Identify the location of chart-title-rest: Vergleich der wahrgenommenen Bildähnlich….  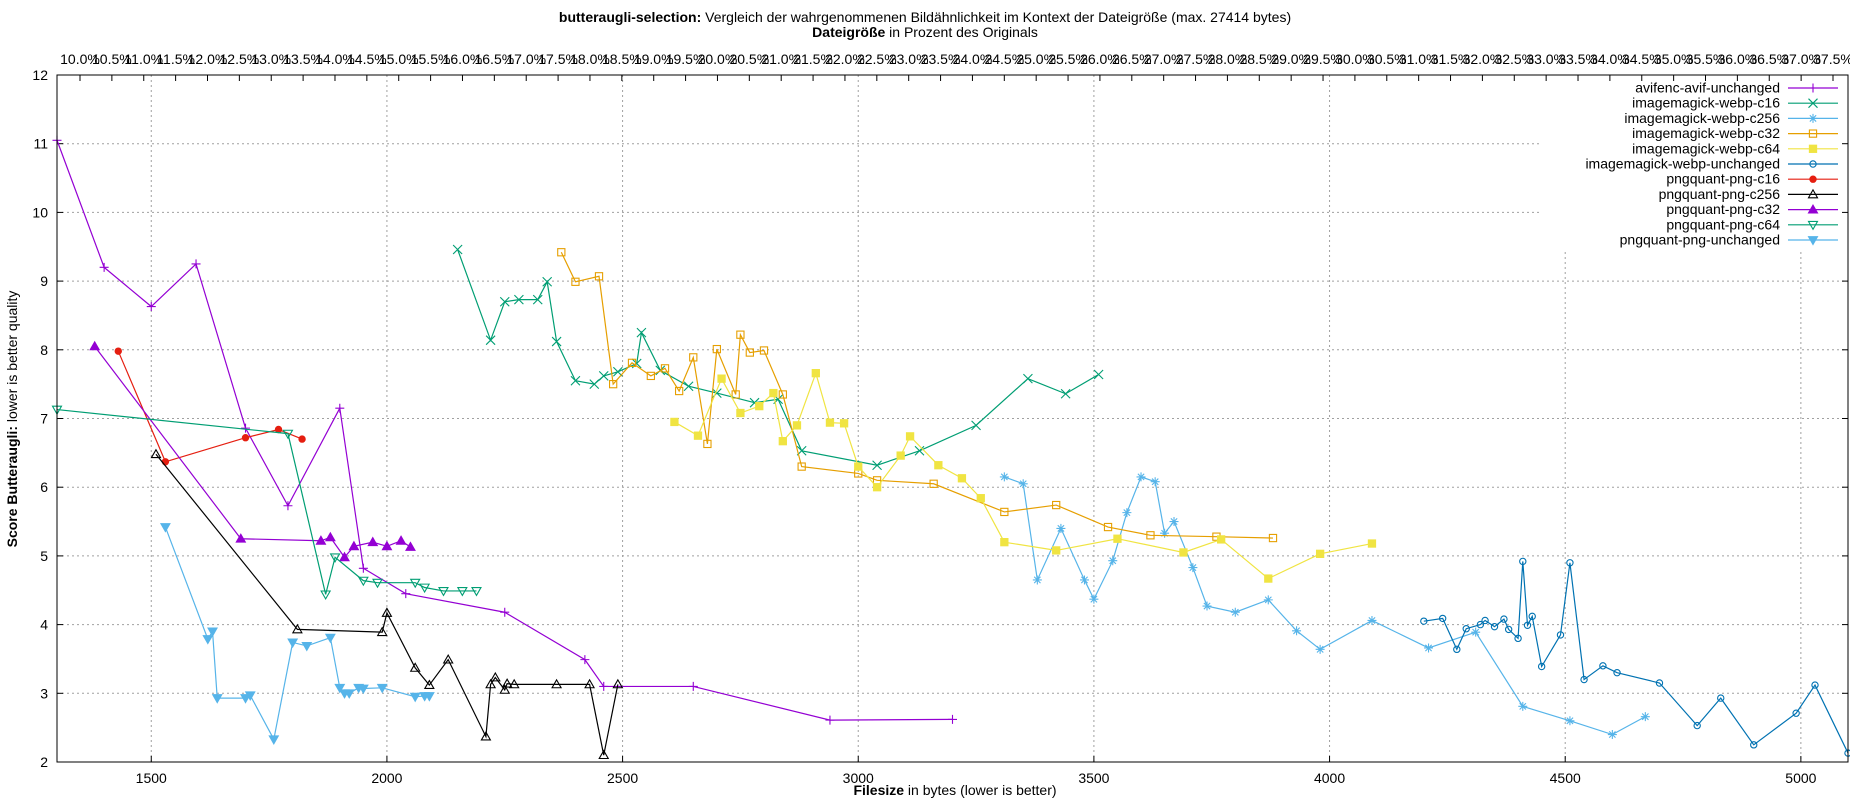
(996, 17).